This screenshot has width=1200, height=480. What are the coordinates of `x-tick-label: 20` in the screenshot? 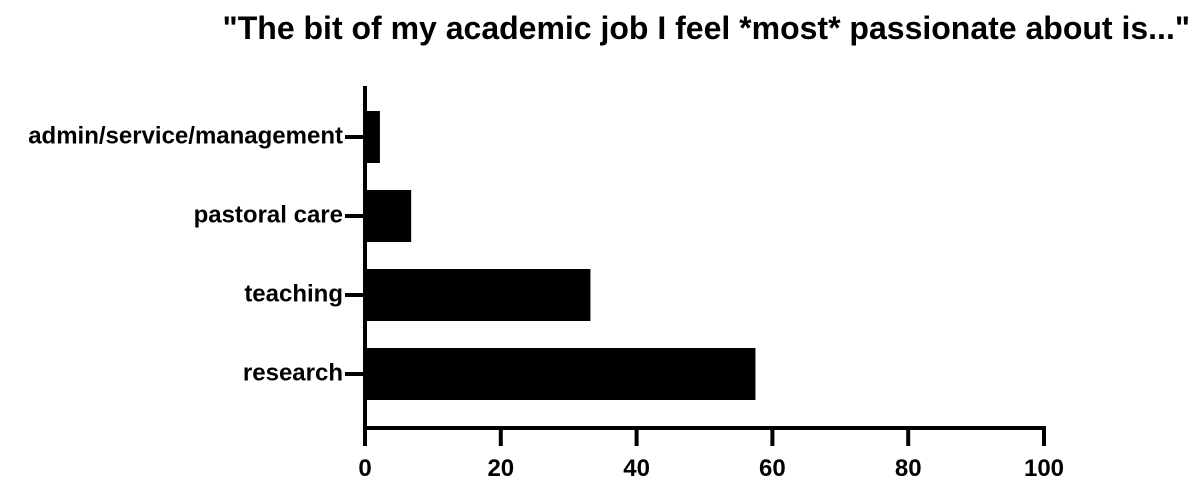 It's located at (500, 467).